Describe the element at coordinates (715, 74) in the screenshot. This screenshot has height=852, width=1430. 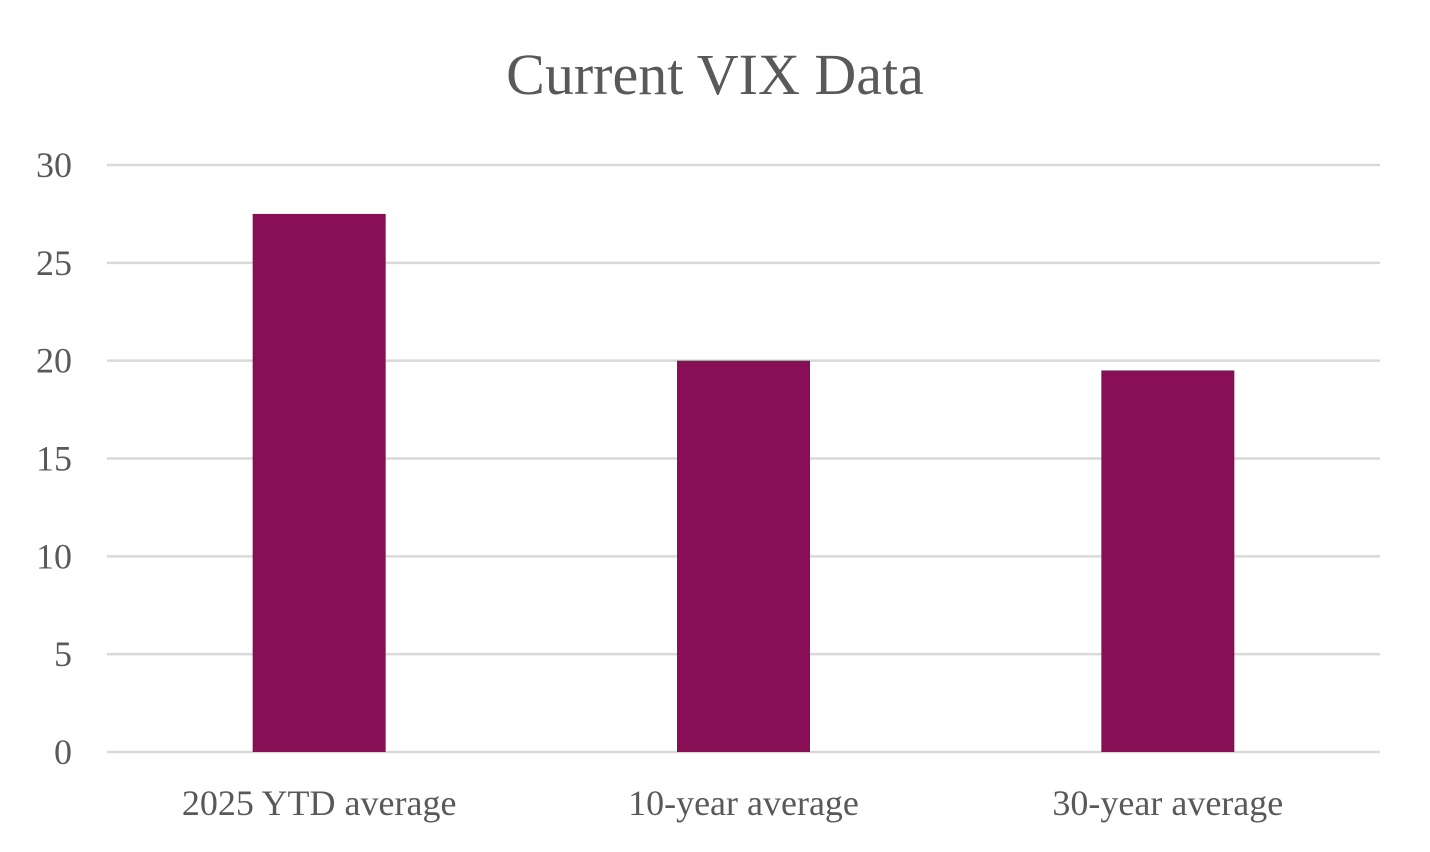
I see `chart-title: Current VIX Data` at that location.